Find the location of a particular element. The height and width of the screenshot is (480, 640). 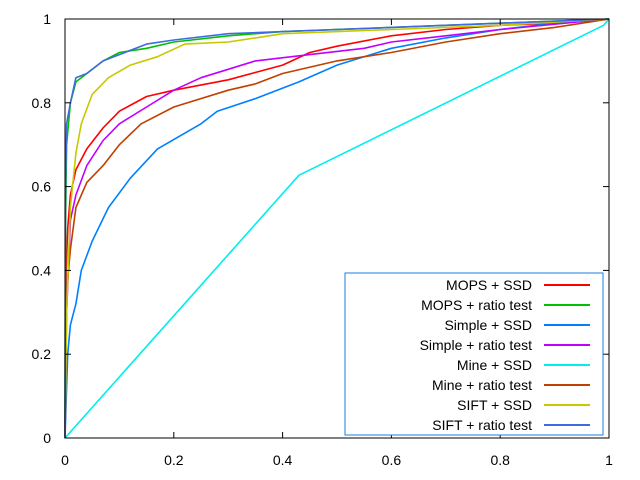

legend-label: MOPS + ratio test is located at coordinates (476, 305).